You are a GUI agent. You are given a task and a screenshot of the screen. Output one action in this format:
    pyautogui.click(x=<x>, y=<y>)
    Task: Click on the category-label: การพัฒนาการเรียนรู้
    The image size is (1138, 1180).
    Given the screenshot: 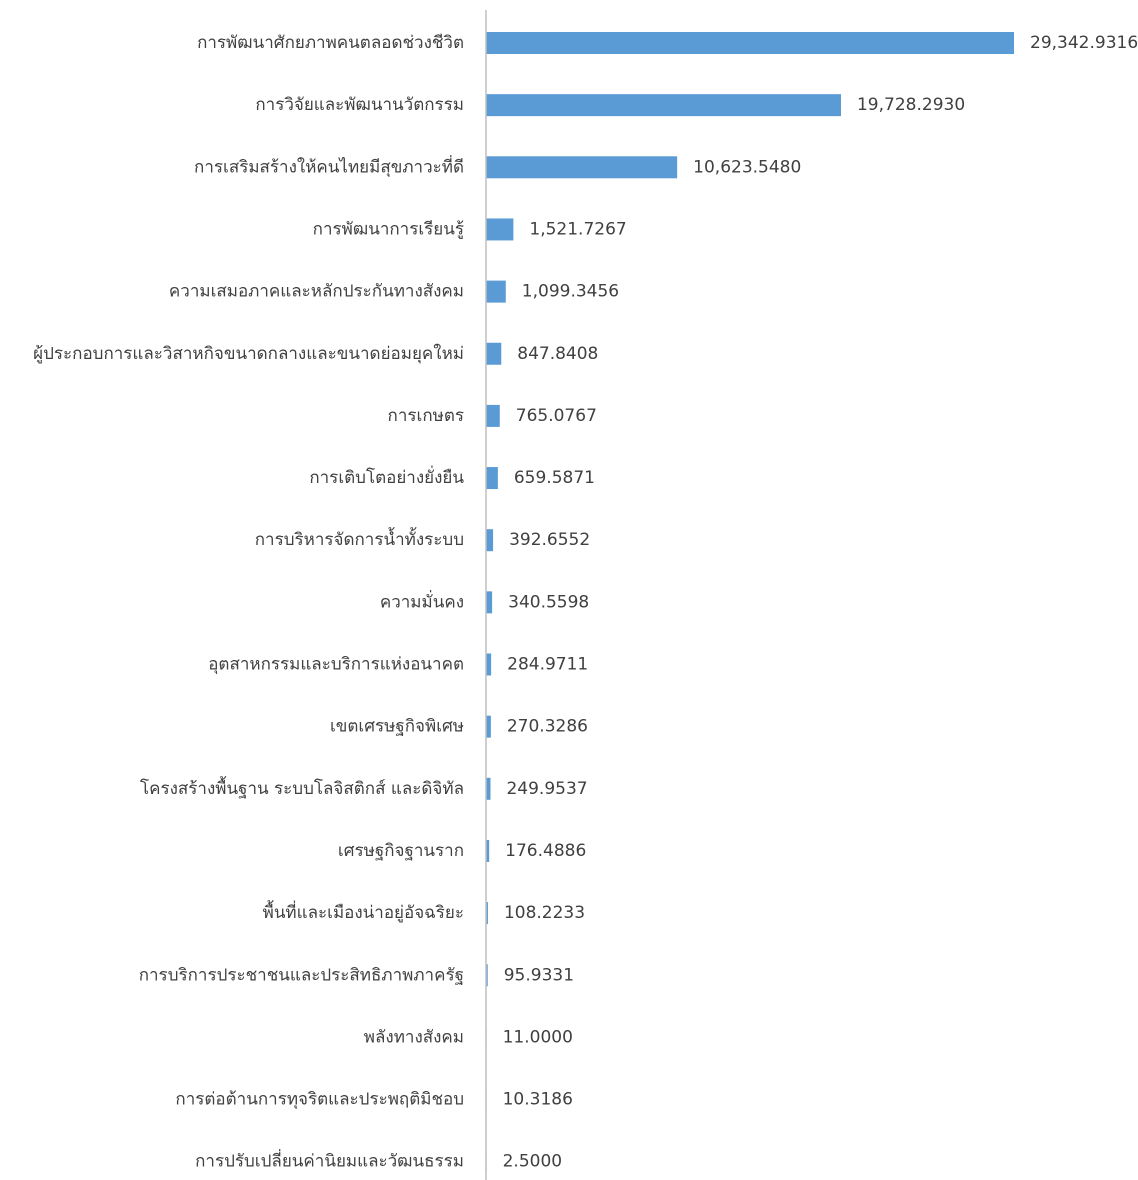 What is the action you would take?
    pyautogui.click(x=388, y=229)
    